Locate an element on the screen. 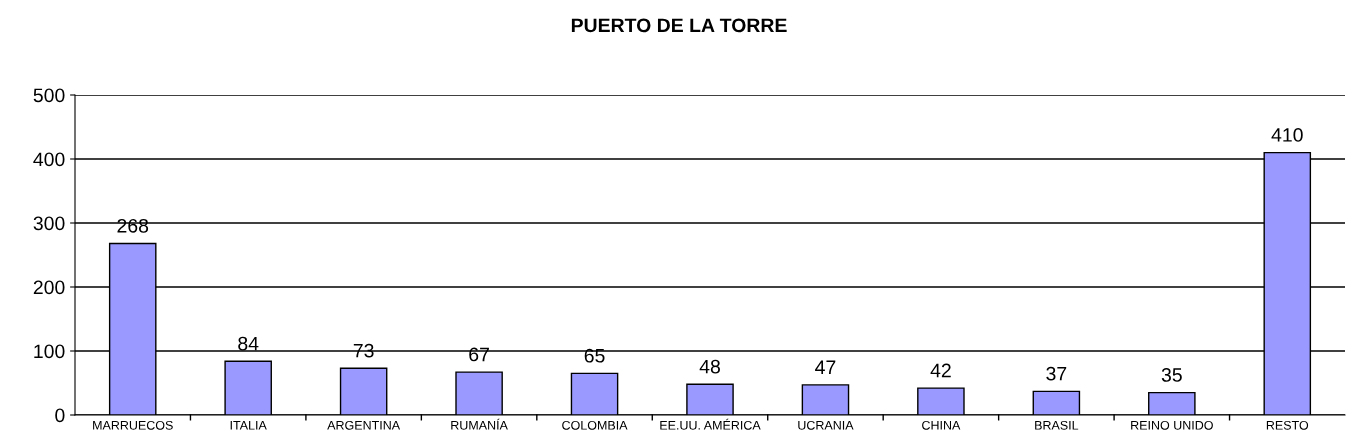 The image size is (1358, 441). data-label: 48 is located at coordinates (709, 366).